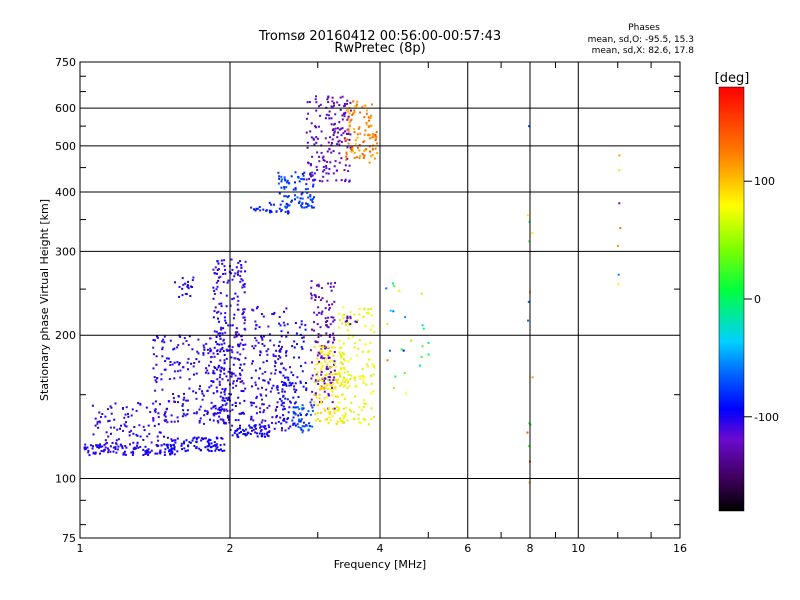 This screenshot has width=800, height=600. Describe the element at coordinates (65, 251) in the screenshot. I see `y-tick-label: 300` at that location.